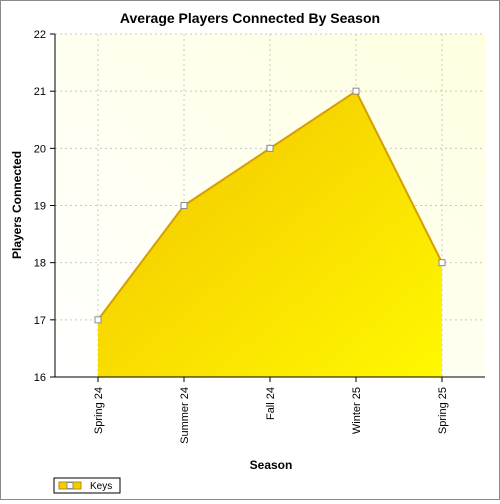 The width and height of the screenshot is (500, 504). What do you see at coordinates (271, 465) in the screenshot?
I see `x-axis-label: Season` at bounding box center [271, 465].